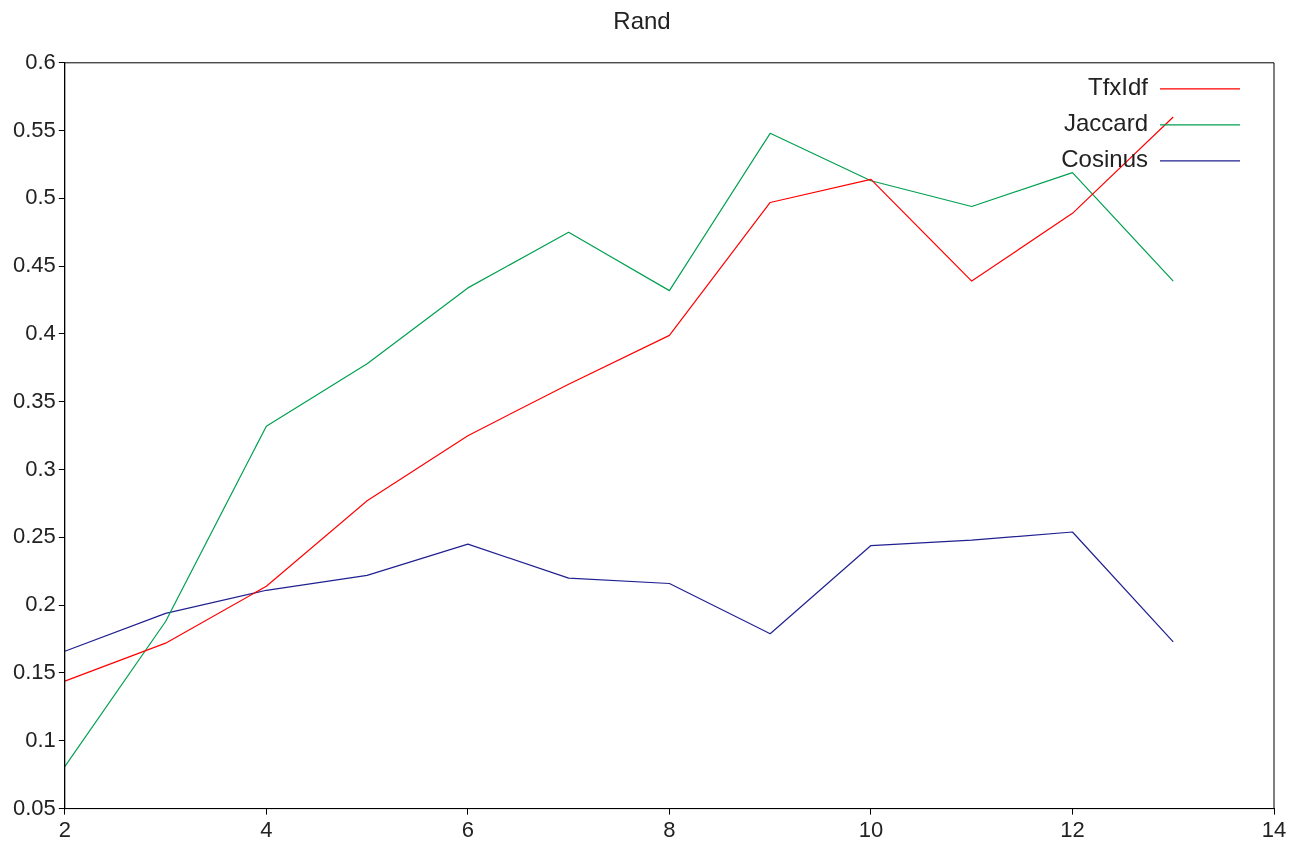 Image resolution: width=1296 pixels, height=851 pixels. What do you see at coordinates (34, 807) in the screenshot?
I see `y-tick-label: 0.05` at bounding box center [34, 807].